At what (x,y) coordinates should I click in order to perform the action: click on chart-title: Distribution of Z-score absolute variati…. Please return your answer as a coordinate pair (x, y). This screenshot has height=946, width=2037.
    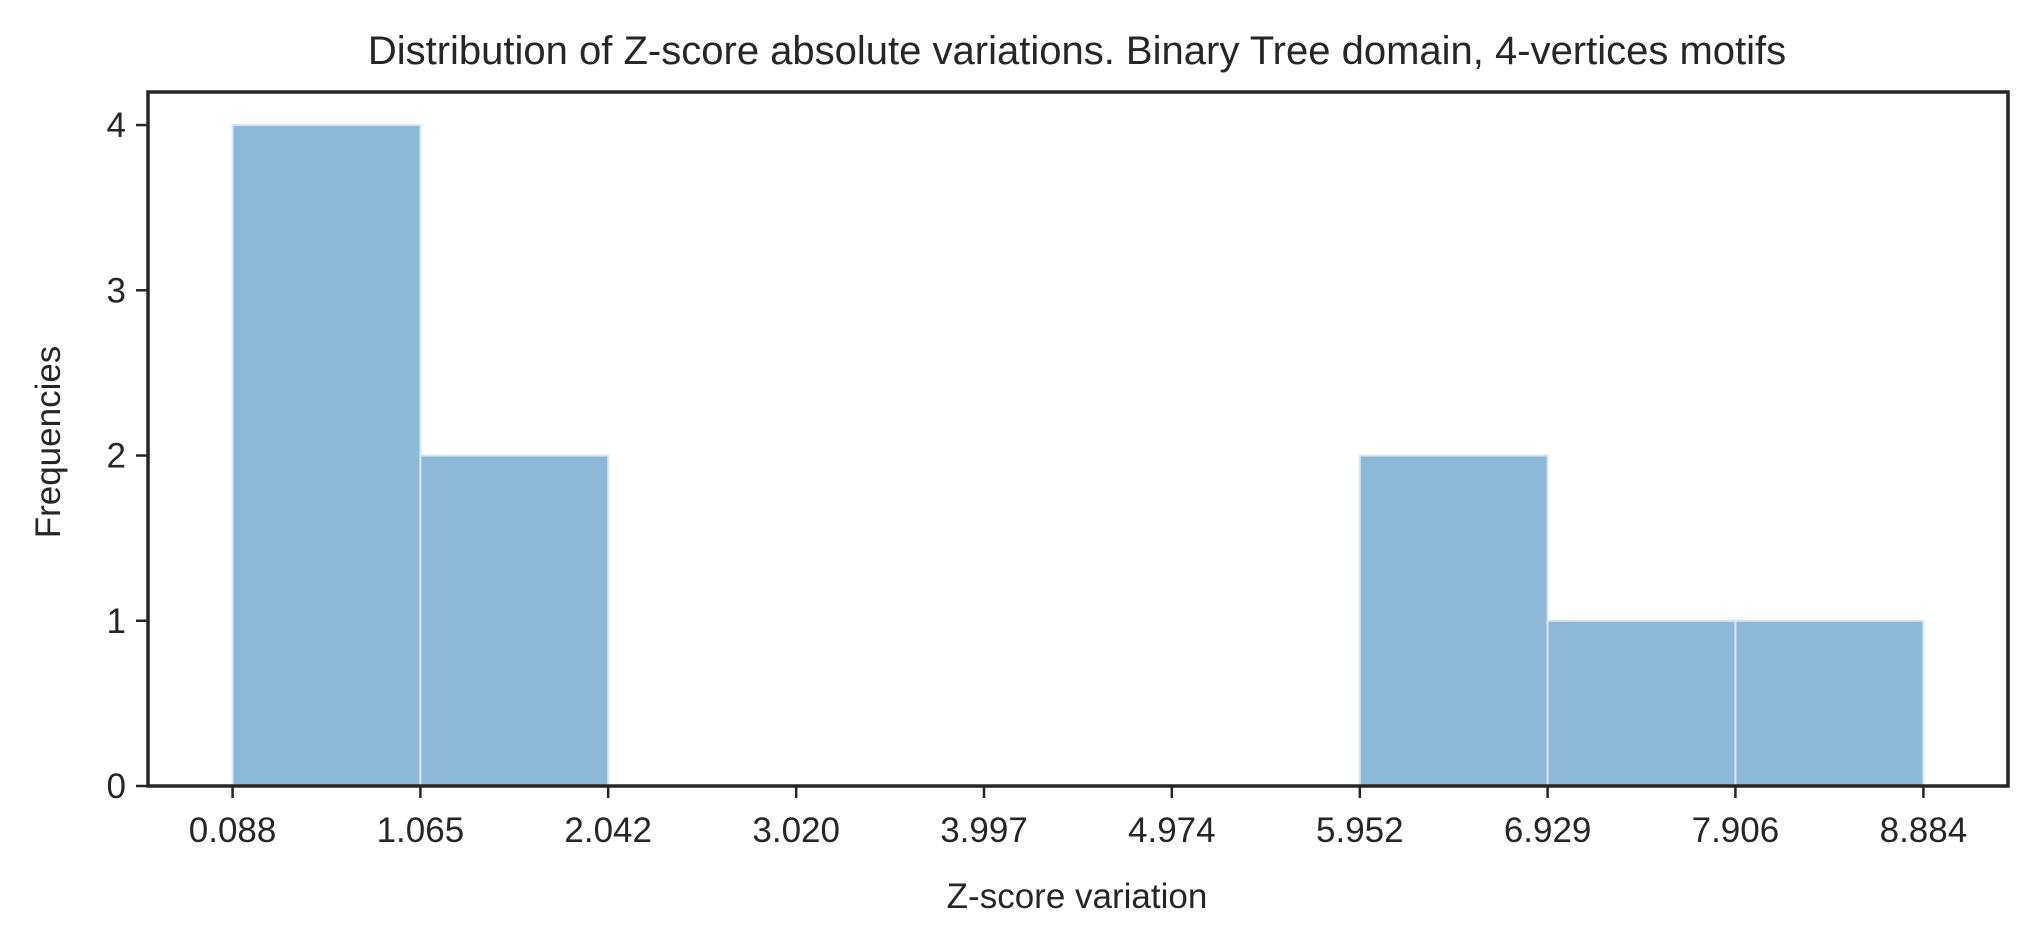
    Looking at the image, I should click on (1077, 51).